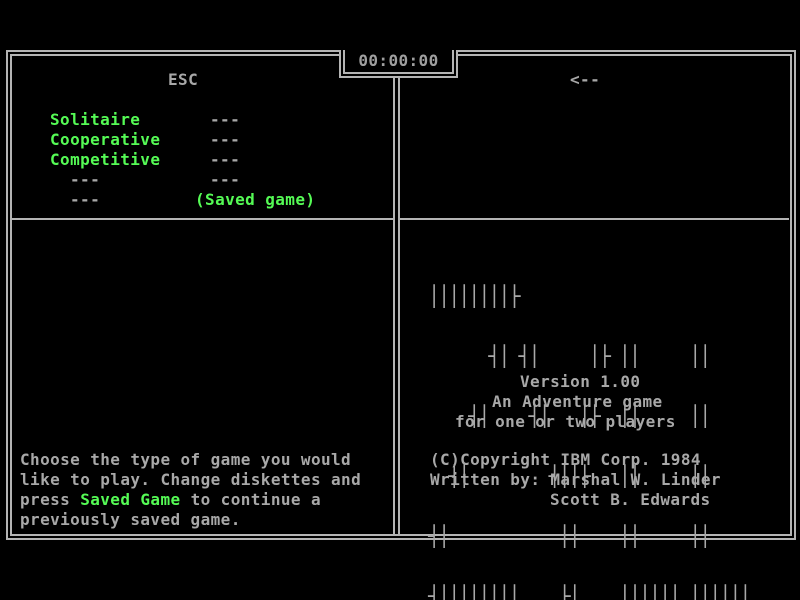 This screenshot has width=800, height=600. I want to click on instruction-line-3: press Saved Game to continue a, so click(190, 500).